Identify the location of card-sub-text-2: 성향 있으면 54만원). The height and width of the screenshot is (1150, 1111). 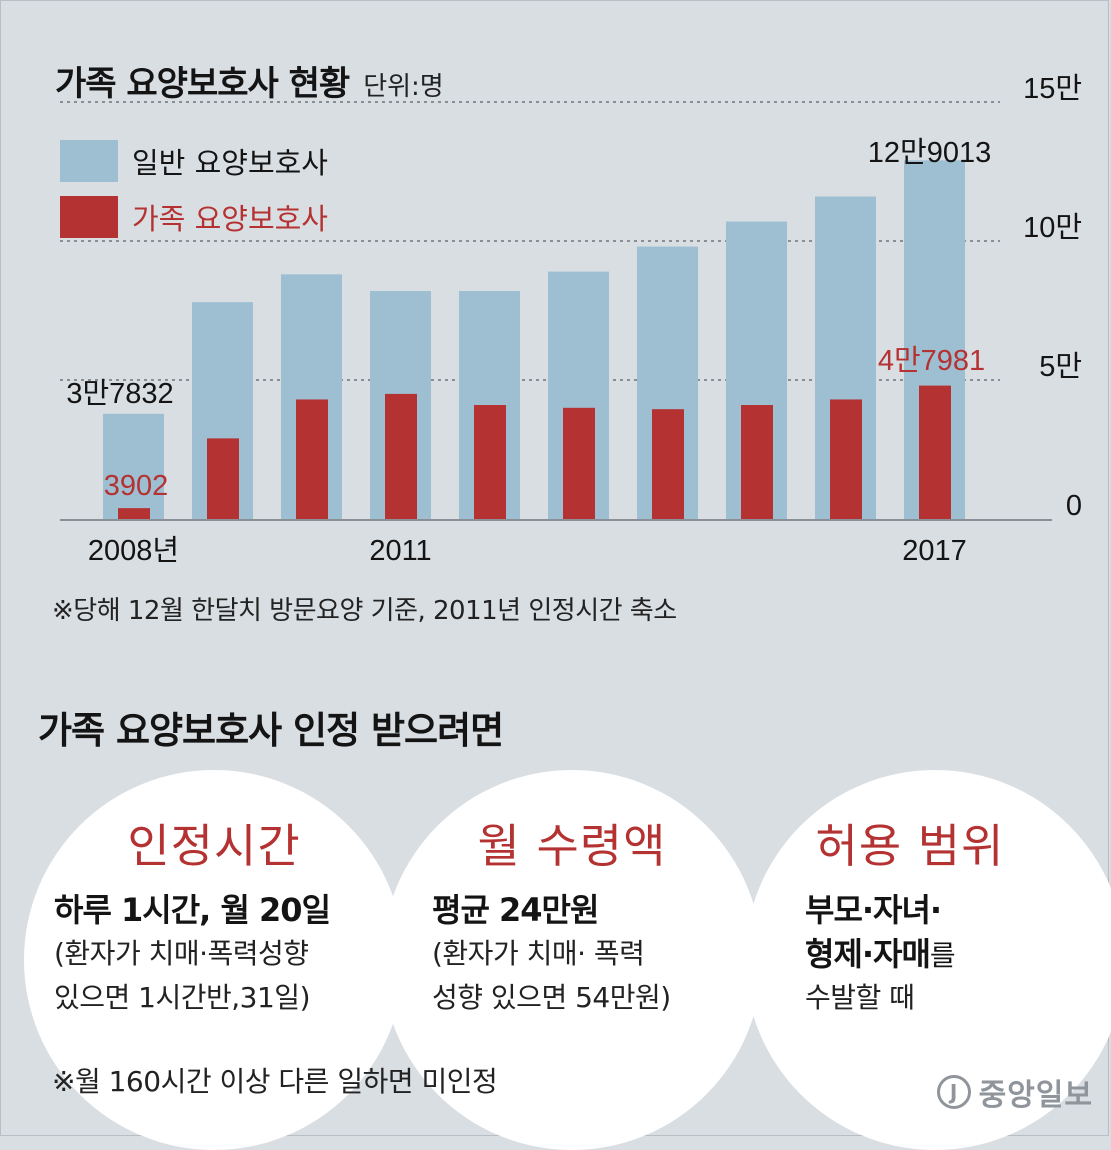
(551, 997).